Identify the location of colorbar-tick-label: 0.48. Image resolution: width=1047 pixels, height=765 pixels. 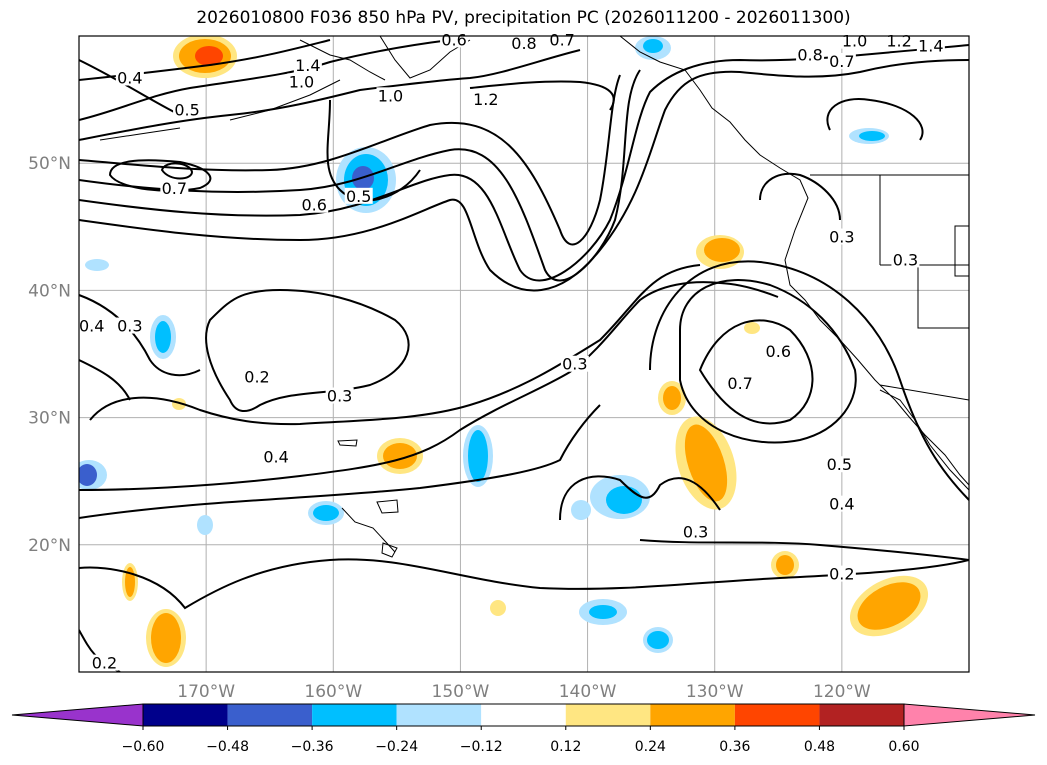
(819, 747).